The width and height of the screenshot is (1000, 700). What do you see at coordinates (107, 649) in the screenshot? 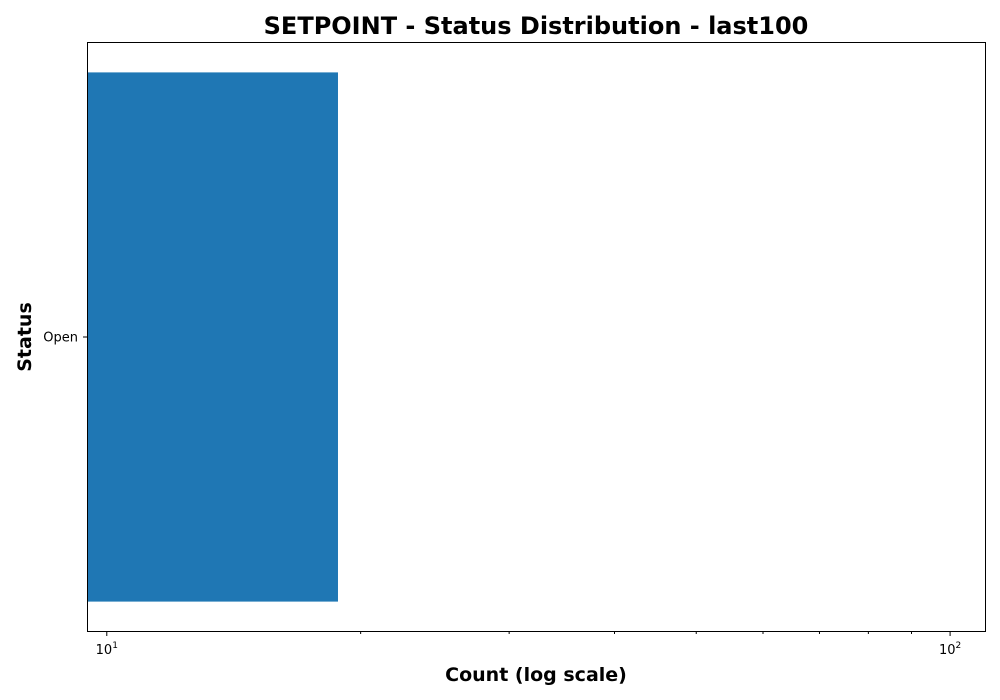
I see `x-tick-label: 10¹` at bounding box center [107, 649].